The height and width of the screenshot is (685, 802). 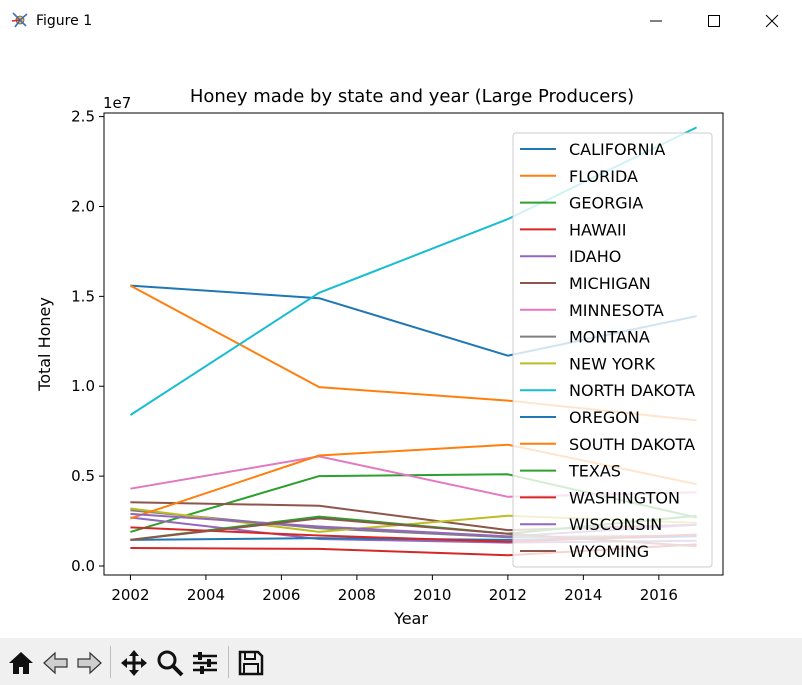 I want to click on legend-label: MINNESOTA, so click(x=616, y=310).